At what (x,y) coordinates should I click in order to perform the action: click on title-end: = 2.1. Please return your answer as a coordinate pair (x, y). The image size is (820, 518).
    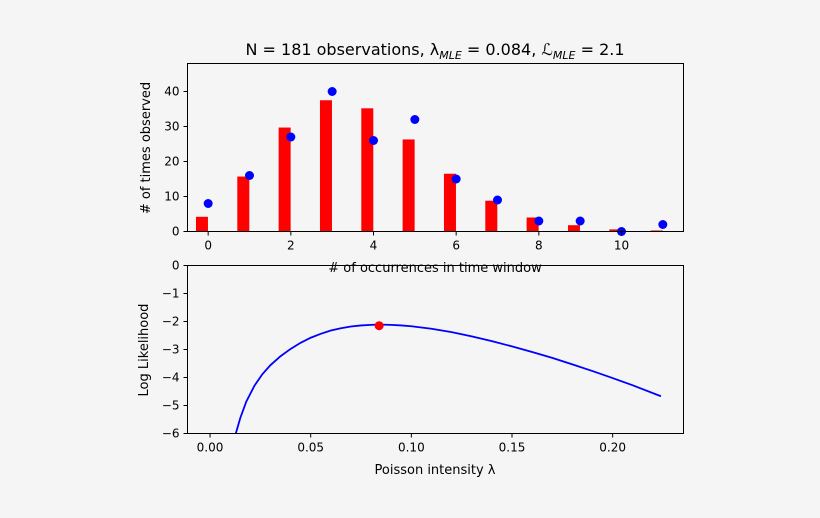
    Looking at the image, I should click on (599, 49).